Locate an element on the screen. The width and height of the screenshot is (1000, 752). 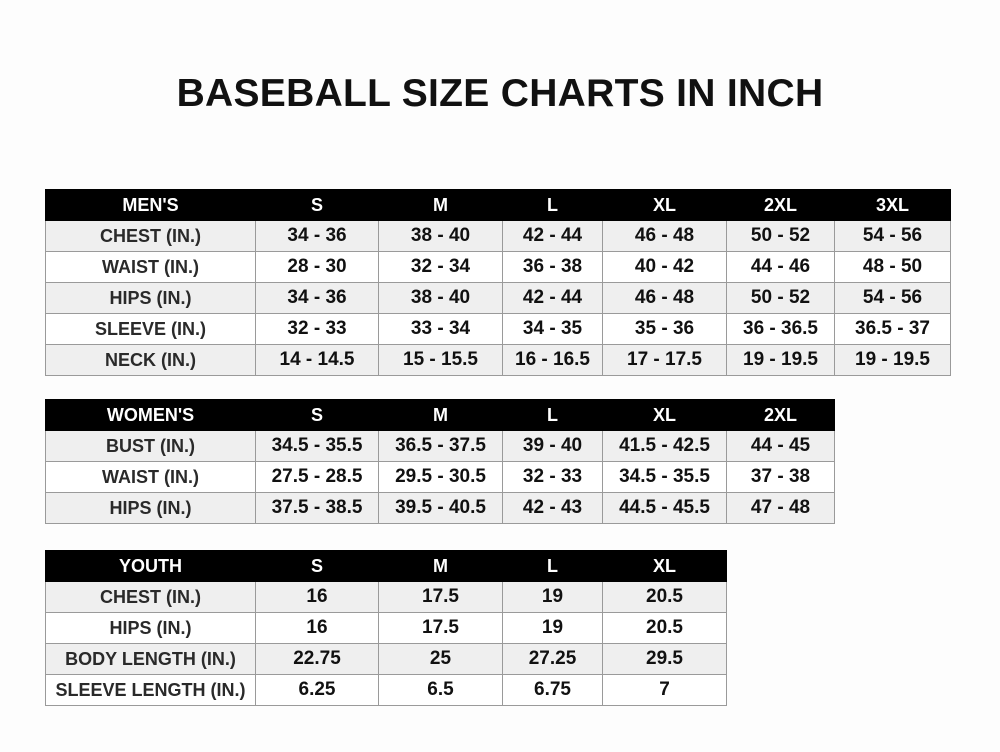
size-value: 36 - 36.5 is located at coordinates (780, 329).